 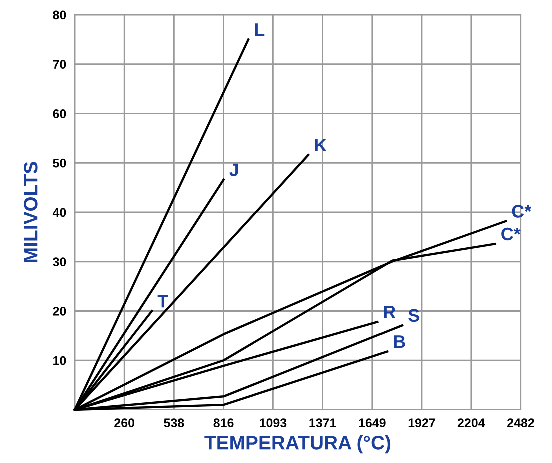 What do you see at coordinates (124, 423) in the screenshot?
I see `x-tick-label: 260` at bounding box center [124, 423].